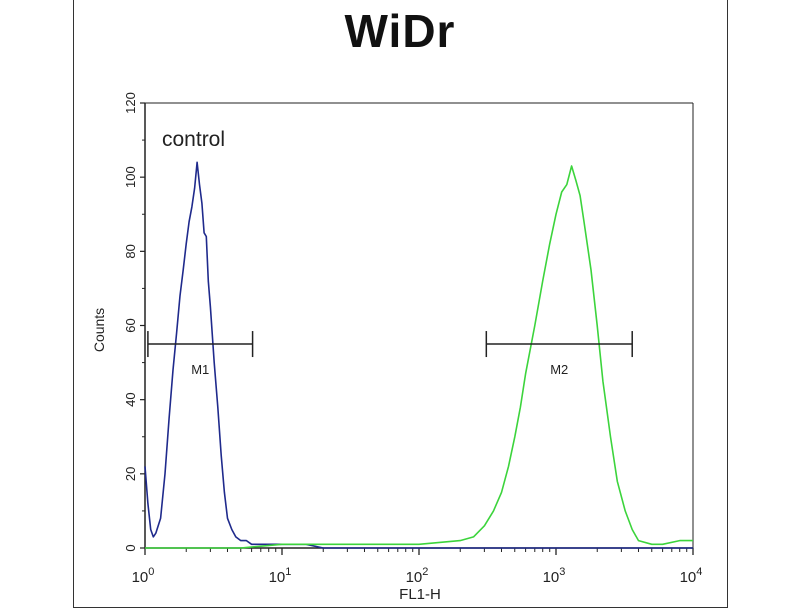 Image resolution: width=800 pixels, height=608 pixels. Describe the element at coordinates (130, 325) in the screenshot. I see `y-tick-label: 60` at that location.